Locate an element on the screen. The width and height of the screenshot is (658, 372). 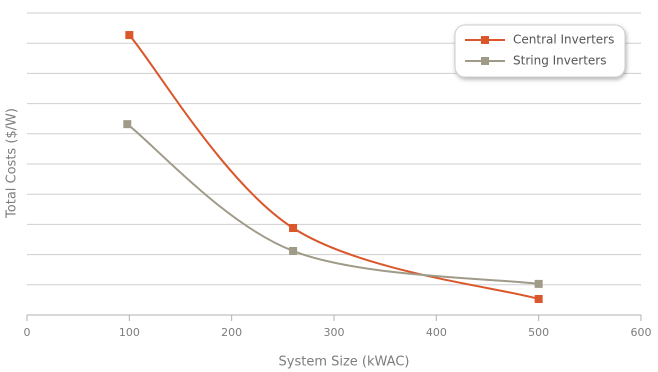
x-tick-label: 500 is located at coordinates (538, 332).